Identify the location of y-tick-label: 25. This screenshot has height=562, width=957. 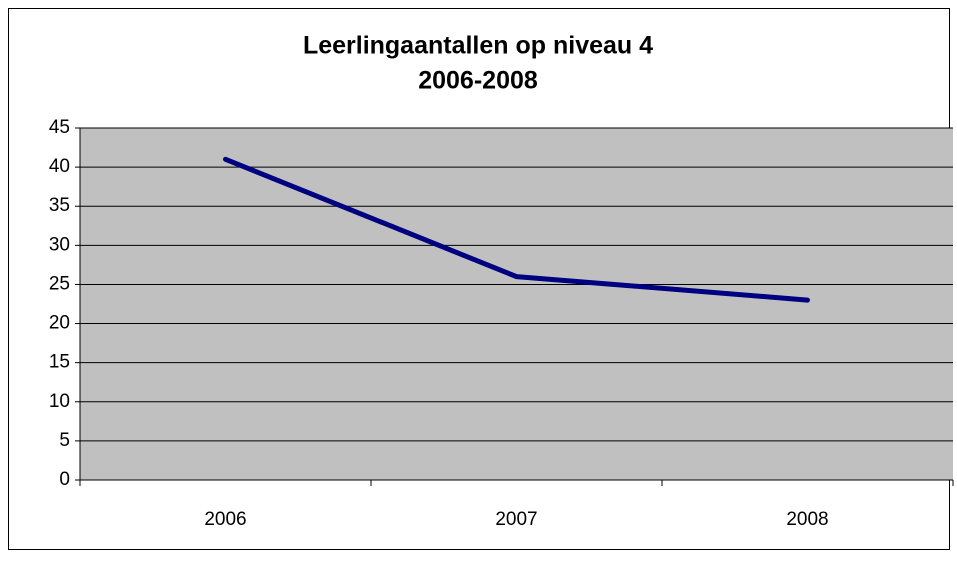
(59, 283).